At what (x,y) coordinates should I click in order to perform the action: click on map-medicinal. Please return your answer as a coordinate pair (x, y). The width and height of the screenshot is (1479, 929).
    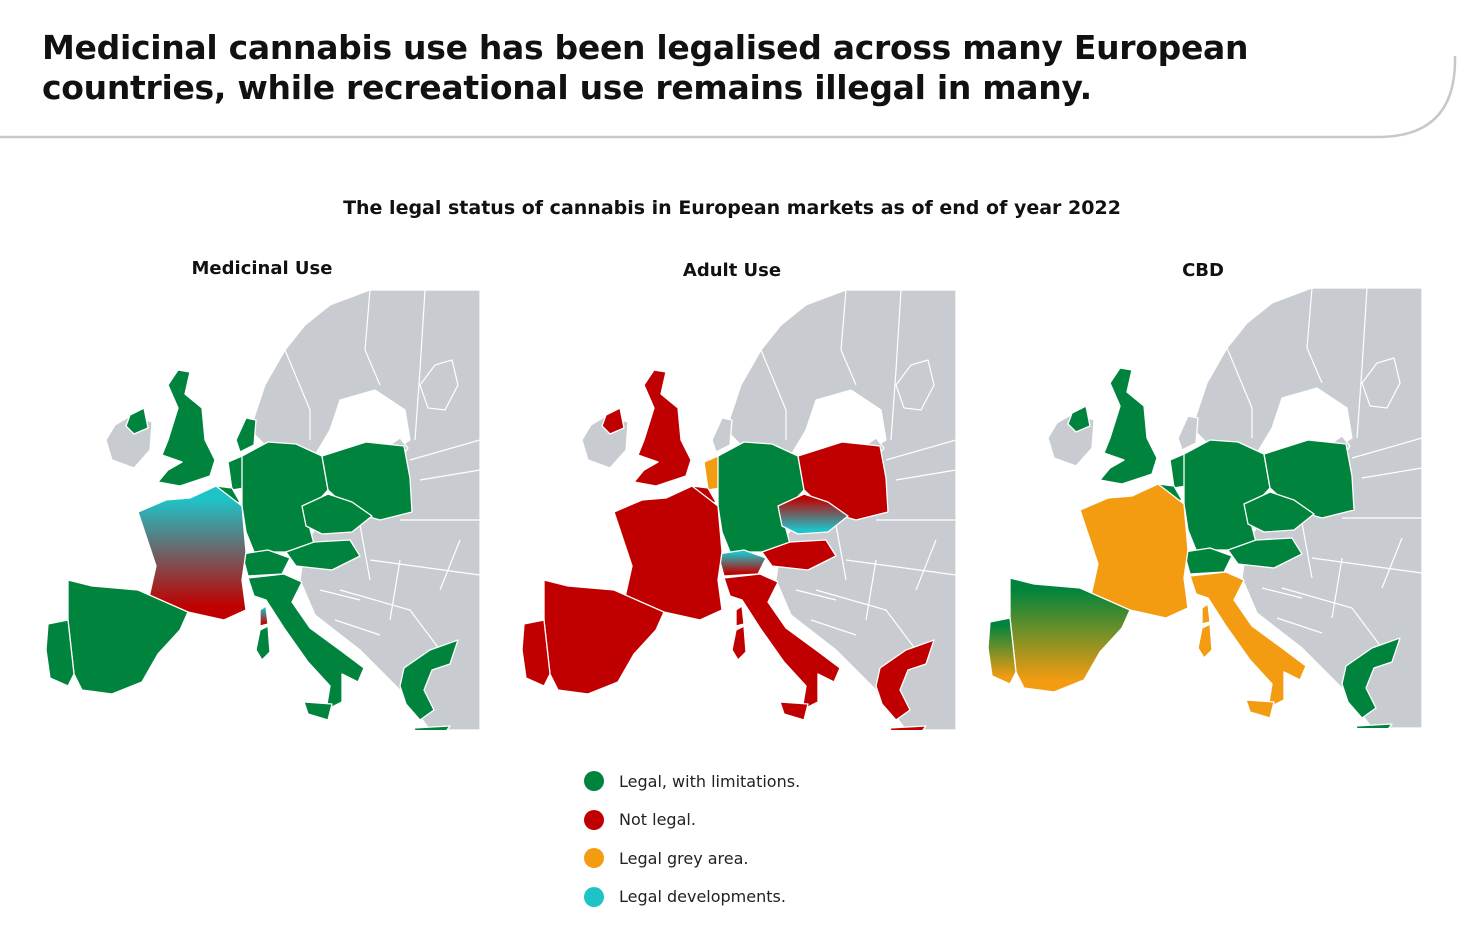
    Looking at the image, I should click on (260, 510).